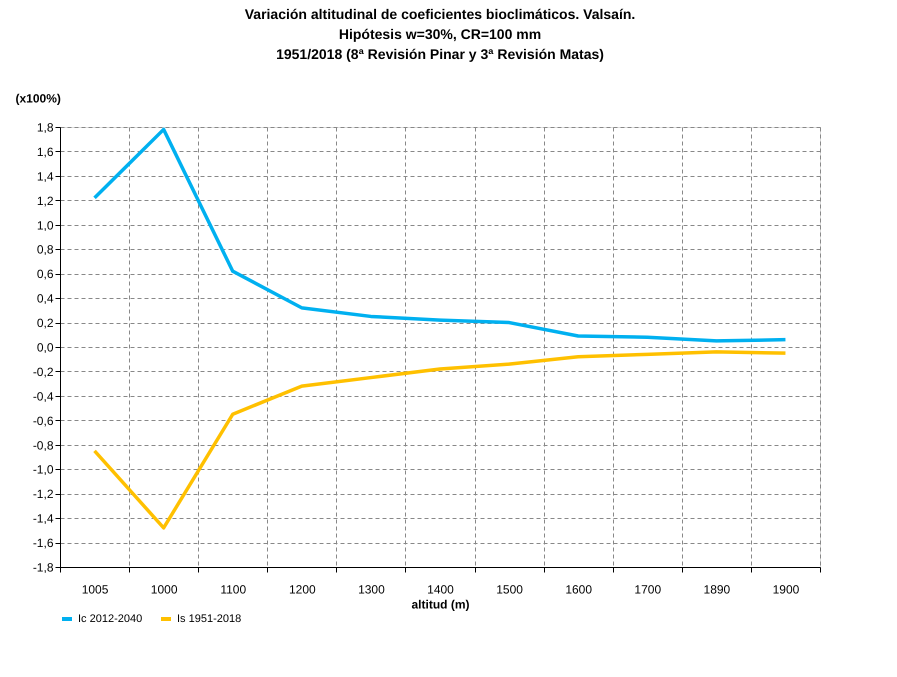 The width and height of the screenshot is (897, 677). I want to click on y-tick-label: -0,4, so click(43, 396).